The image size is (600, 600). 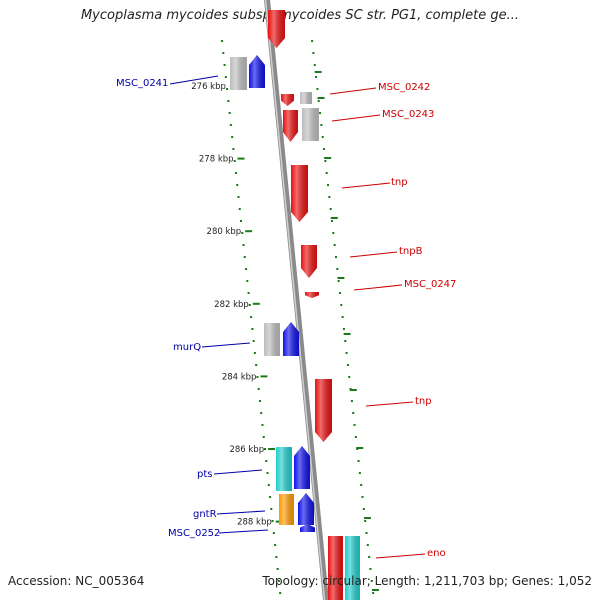 What do you see at coordinates (142, 83) in the screenshot?
I see `gene-label-msc0241: MSC_0241` at bounding box center [142, 83].